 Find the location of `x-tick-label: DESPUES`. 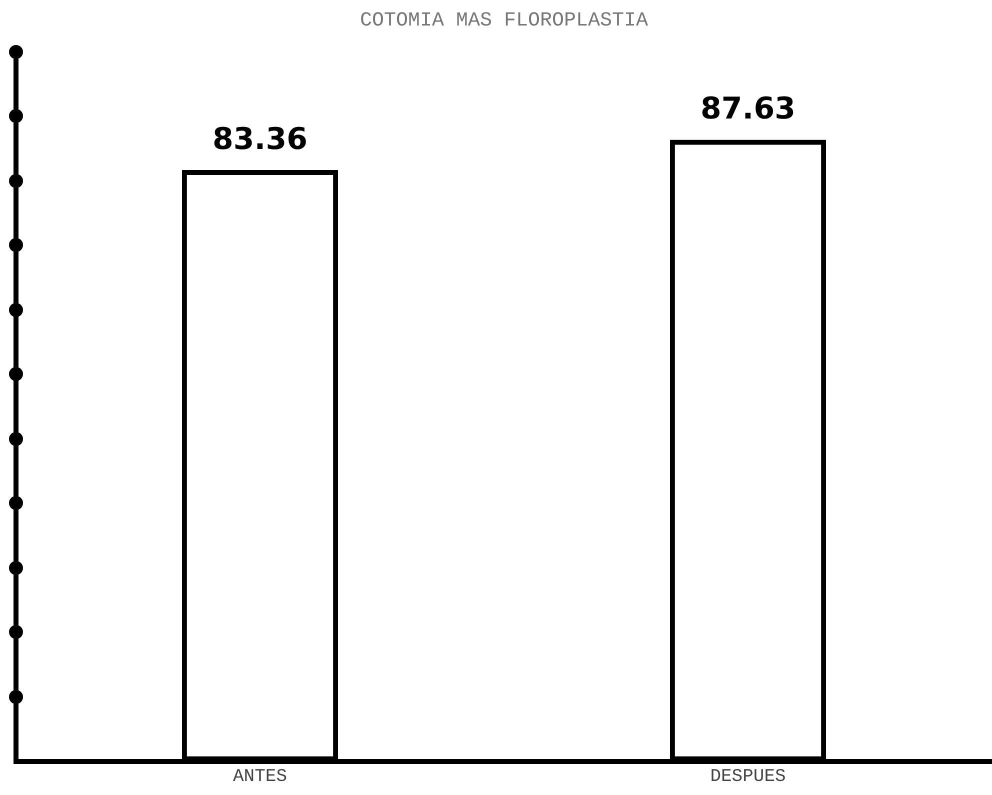

x-tick-label: DESPUES is located at coordinates (748, 776).